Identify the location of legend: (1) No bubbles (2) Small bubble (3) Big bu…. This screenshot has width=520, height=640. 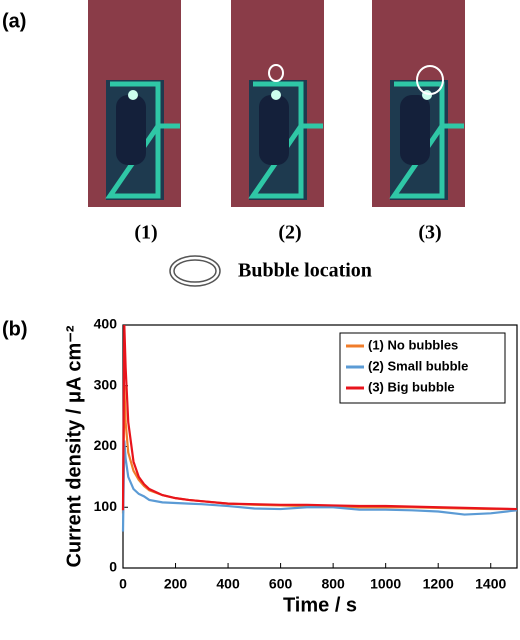
(422, 368).